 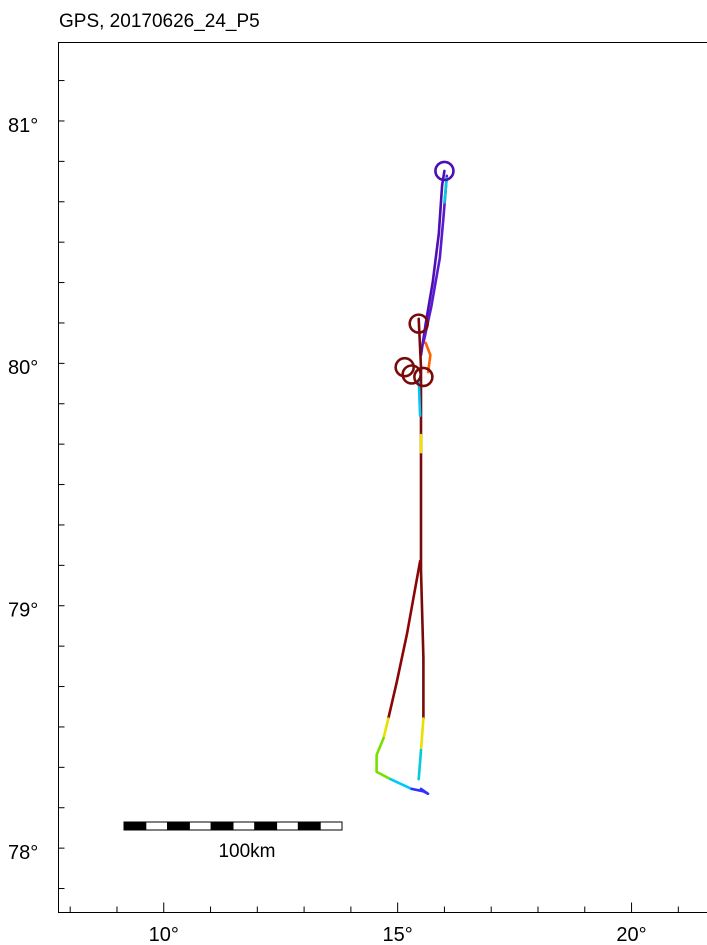 I want to click on lon-tick-label: 20°, so click(x=631, y=934).